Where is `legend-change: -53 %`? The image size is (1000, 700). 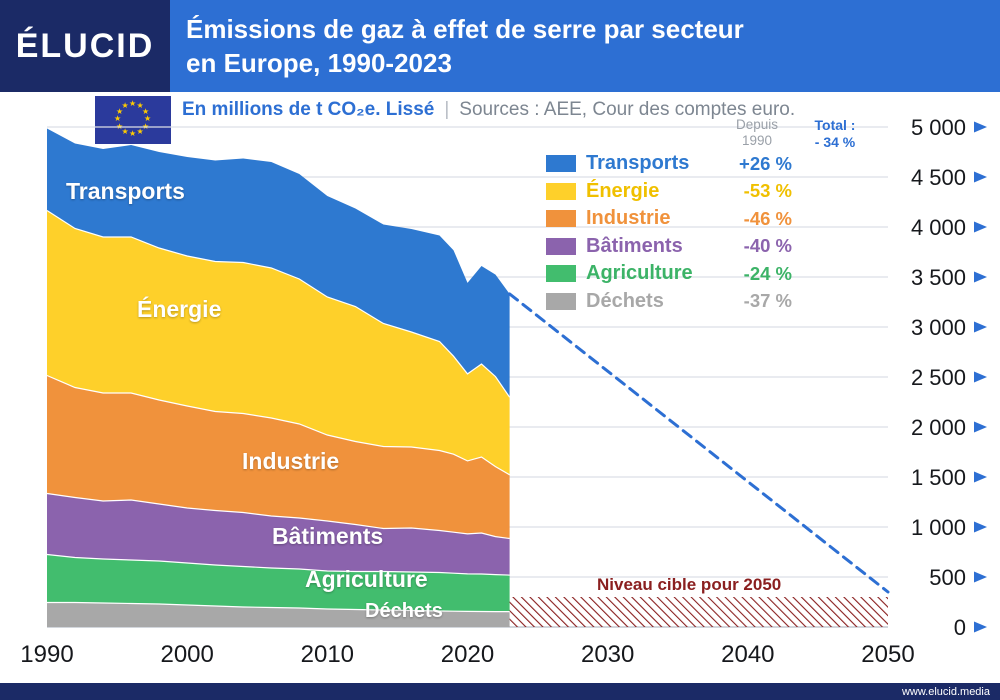 legend-change: -53 % is located at coordinates (767, 191).